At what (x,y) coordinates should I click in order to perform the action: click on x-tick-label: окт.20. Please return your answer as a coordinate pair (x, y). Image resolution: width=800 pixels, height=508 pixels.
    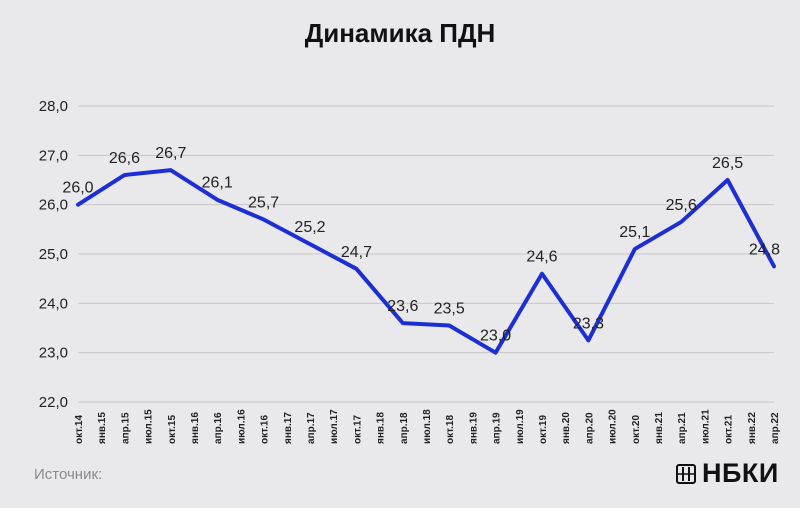
    Looking at the image, I should click on (636, 429).